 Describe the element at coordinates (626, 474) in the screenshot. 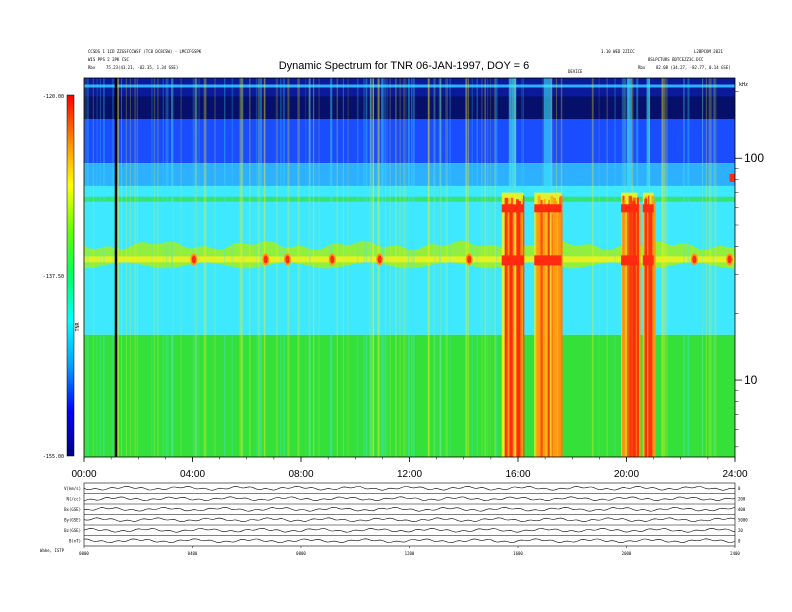

I see `x-tick-label: 20:00` at that location.